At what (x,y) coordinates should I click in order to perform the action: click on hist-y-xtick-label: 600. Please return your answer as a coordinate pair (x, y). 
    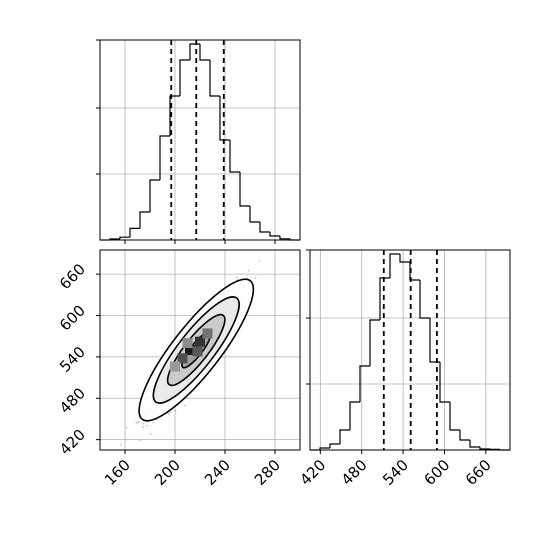
    Looking at the image, I should click on (436, 472).